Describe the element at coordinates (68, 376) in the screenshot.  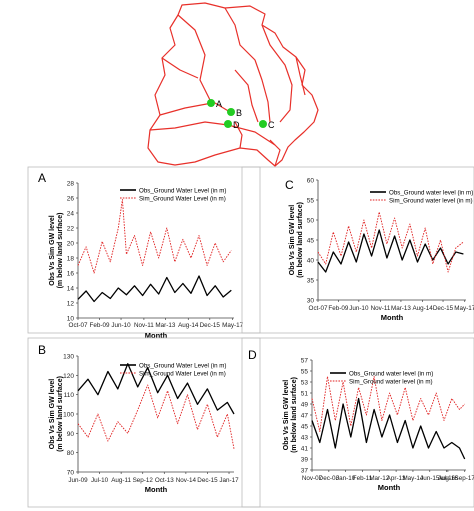
I see `y-tick-label: 120` at that location.